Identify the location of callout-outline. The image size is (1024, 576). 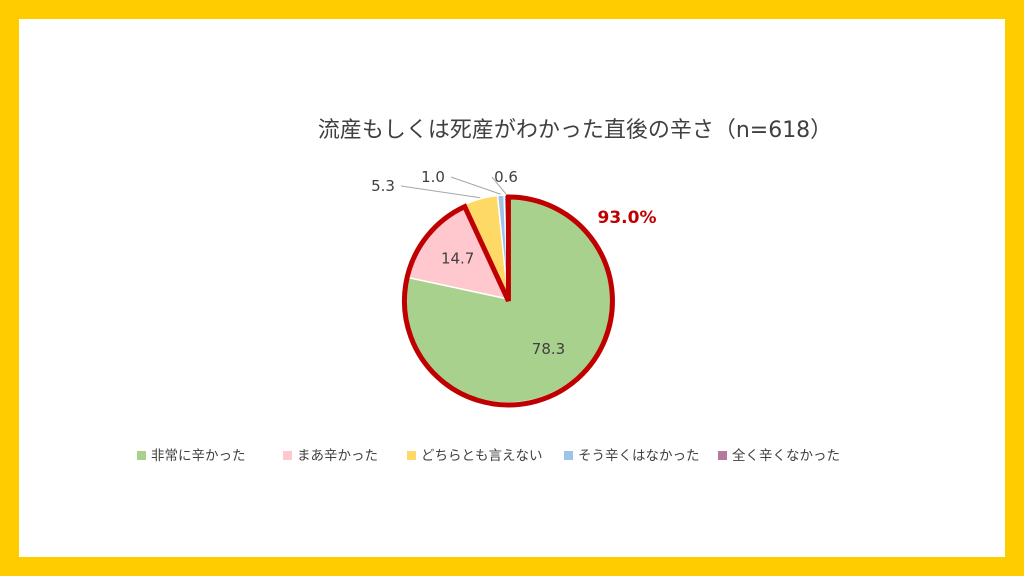
(508, 301).